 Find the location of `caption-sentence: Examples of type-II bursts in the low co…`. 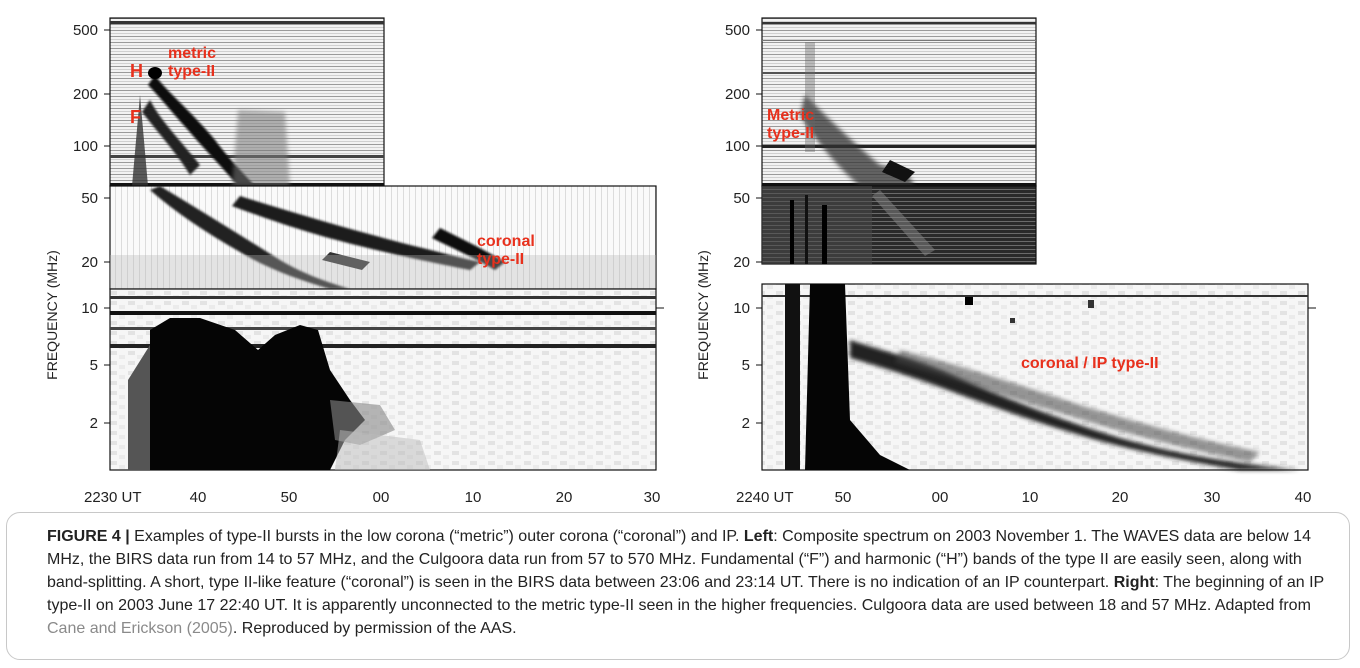

caption-sentence: Examples of type-II bursts in the low co… is located at coordinates (436, 536).